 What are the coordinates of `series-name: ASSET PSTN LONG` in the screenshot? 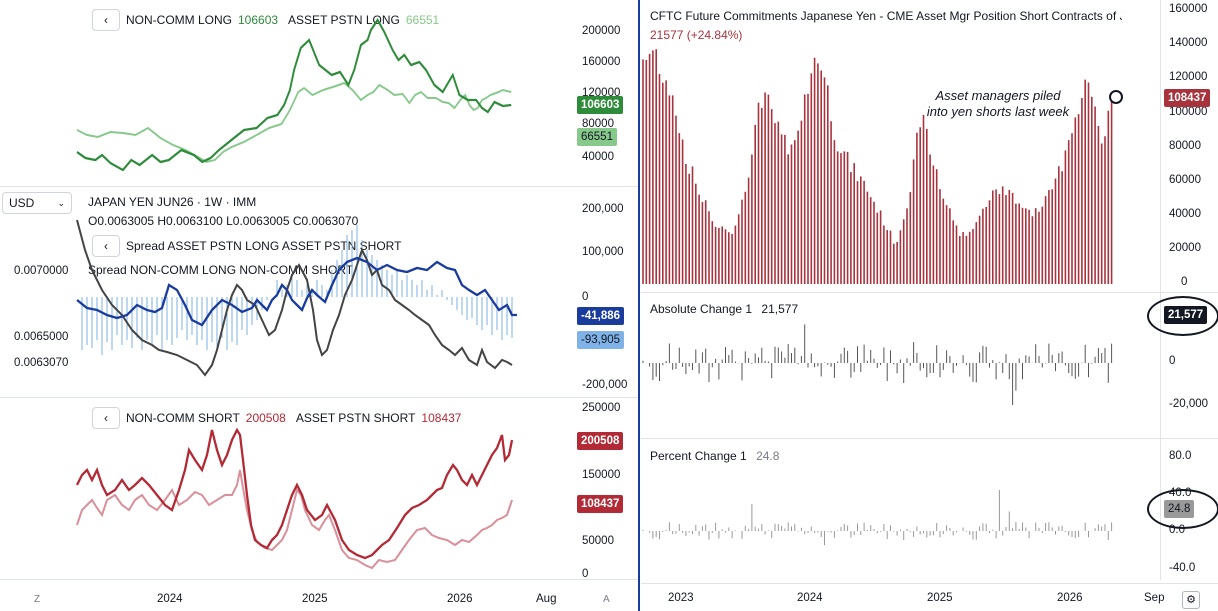 It's located at (344, 20).